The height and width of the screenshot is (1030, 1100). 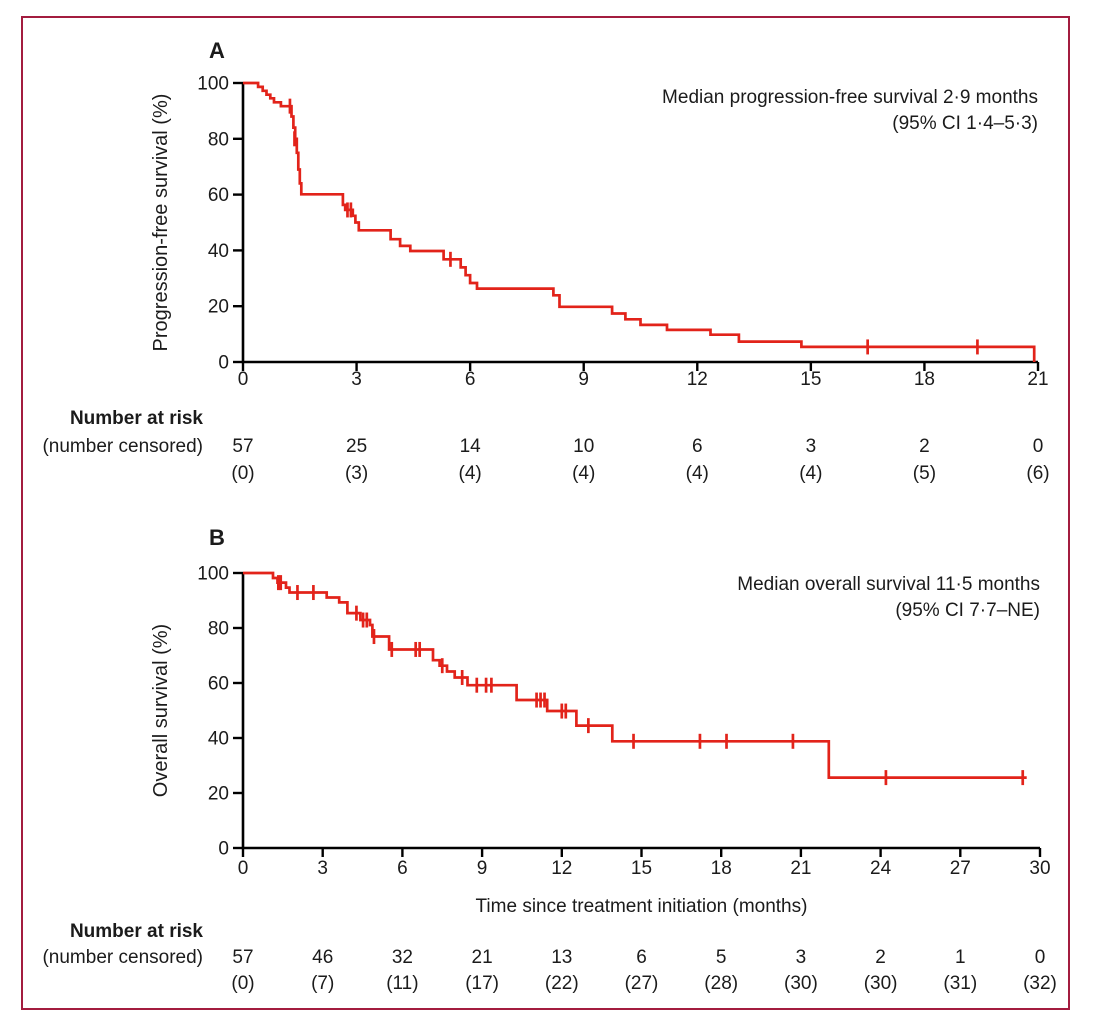 I want to click on panel-b-censored-value: (11), so click(x=402, y=983).